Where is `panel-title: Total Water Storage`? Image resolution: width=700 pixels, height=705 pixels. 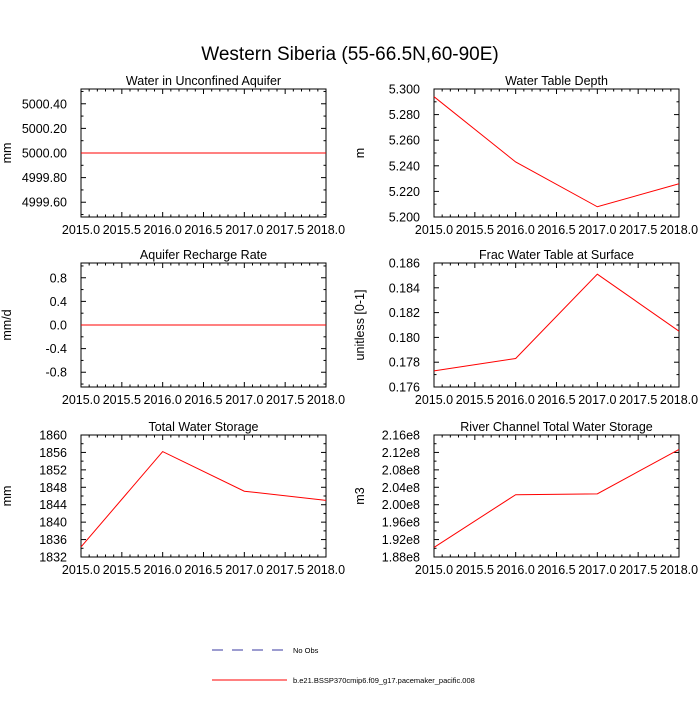
panel-title: Total Water Storage is located at coordinates (203, 427).